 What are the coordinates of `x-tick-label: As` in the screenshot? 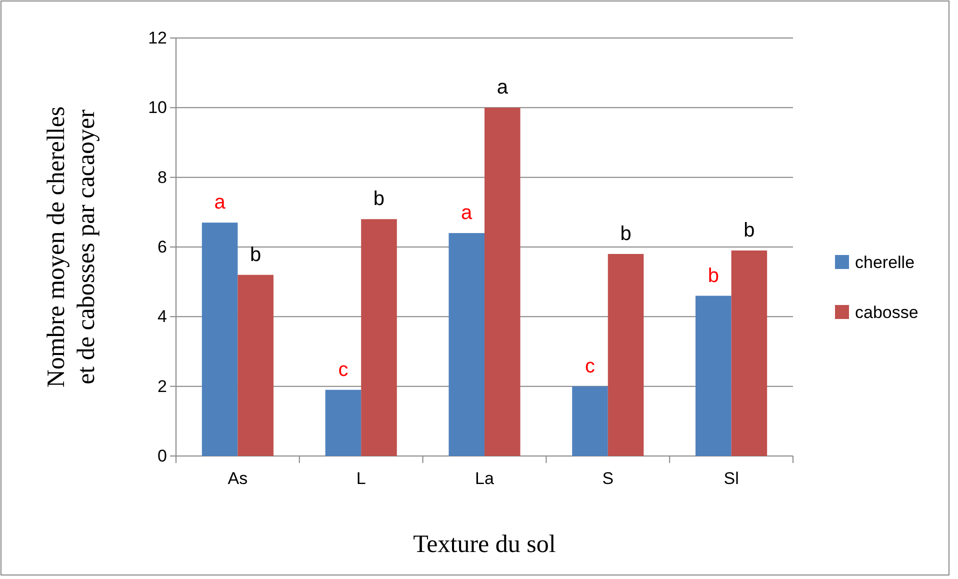 It's located at (238, 478).